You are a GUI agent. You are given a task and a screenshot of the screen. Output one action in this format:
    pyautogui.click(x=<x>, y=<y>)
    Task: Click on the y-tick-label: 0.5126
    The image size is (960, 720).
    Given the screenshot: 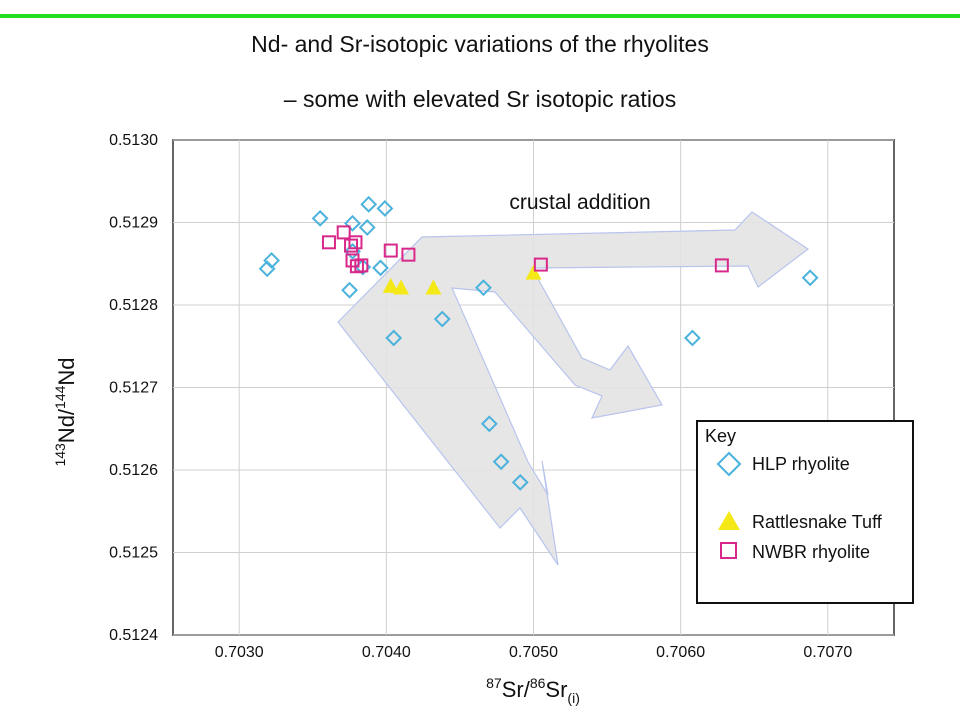 What is the action you would take?
    pyautogui.click(x=133, y=470)
    